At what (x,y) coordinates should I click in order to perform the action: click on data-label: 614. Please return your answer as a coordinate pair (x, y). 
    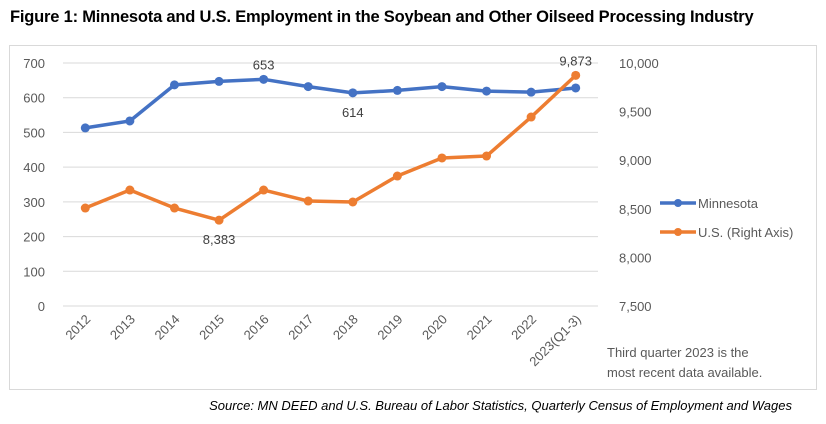
    Looking at the image, I should click on (353, 112).